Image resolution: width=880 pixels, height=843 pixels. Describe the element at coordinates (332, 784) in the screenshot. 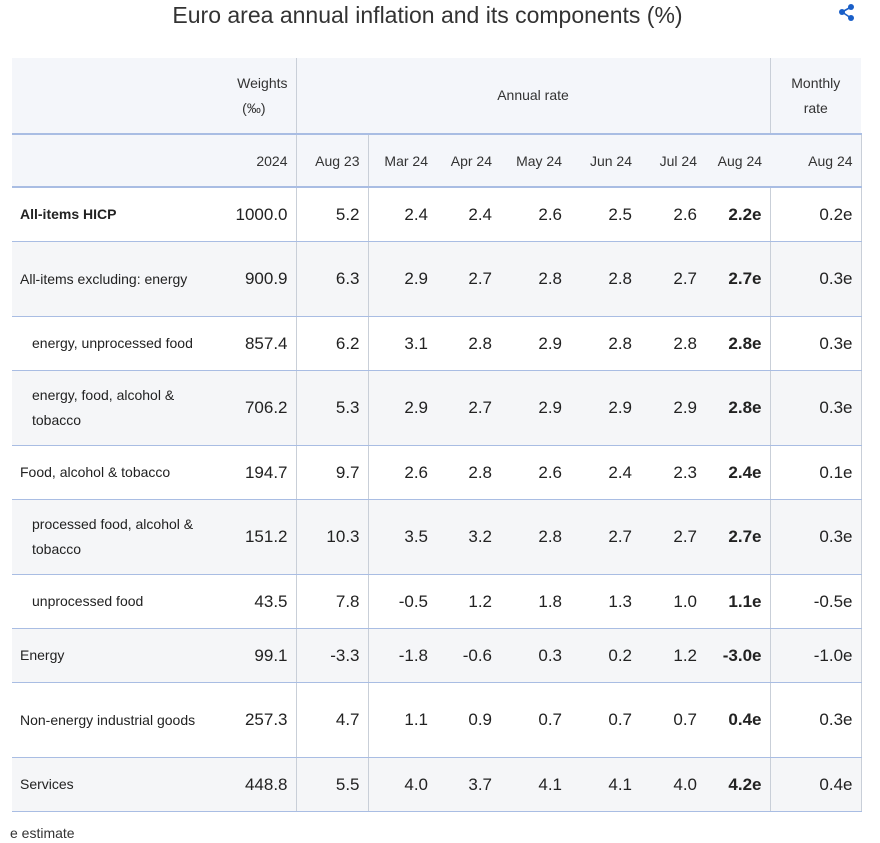

I see `value-cell: 5.5` at that location.